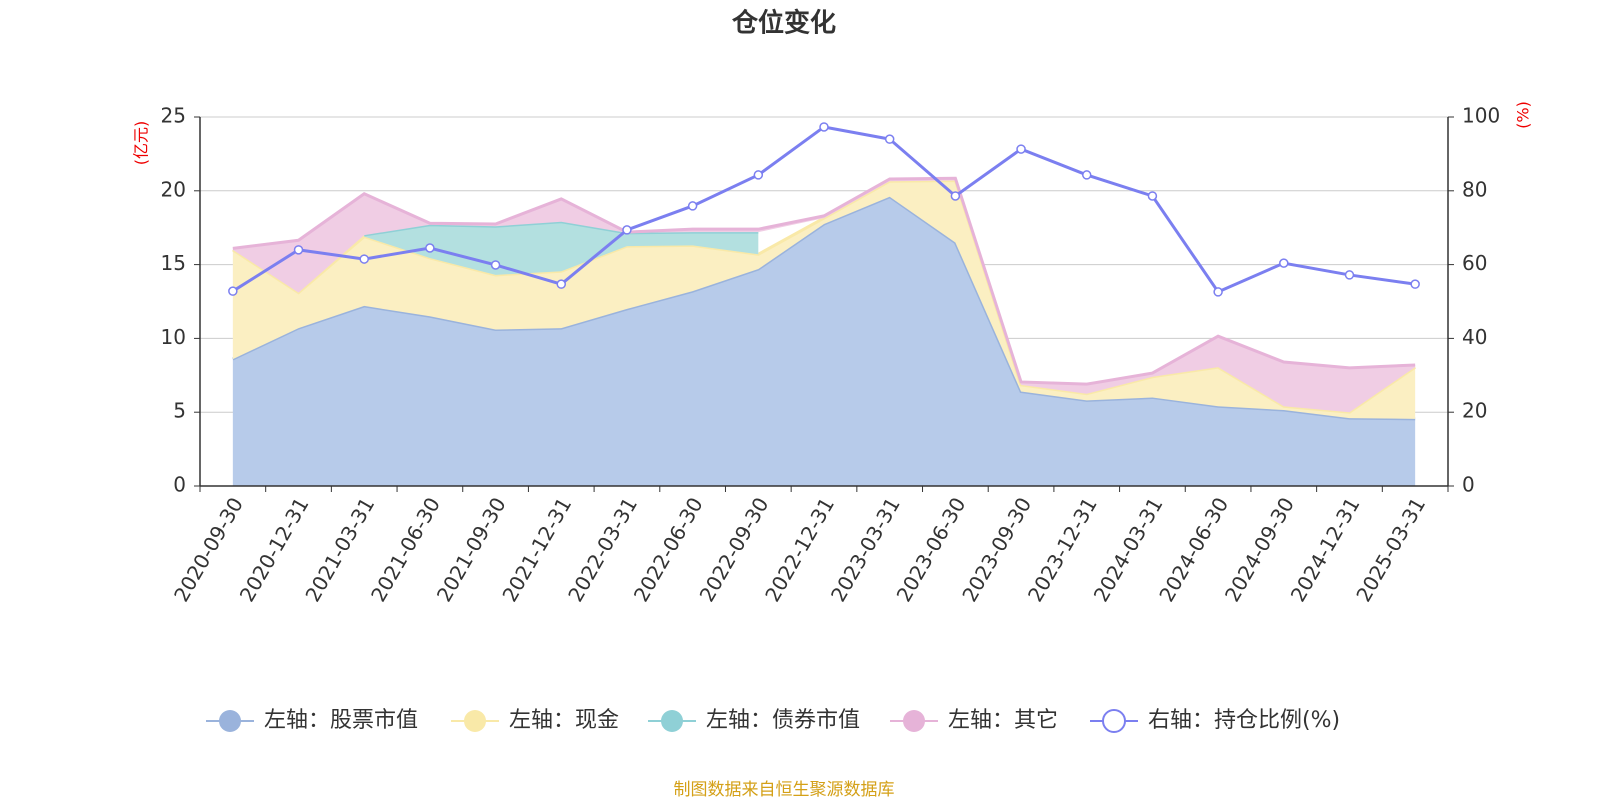 This screenshot has width=1600, height=804. I want to click on x-tick-label: 2022-06-30, so click(668, 549).